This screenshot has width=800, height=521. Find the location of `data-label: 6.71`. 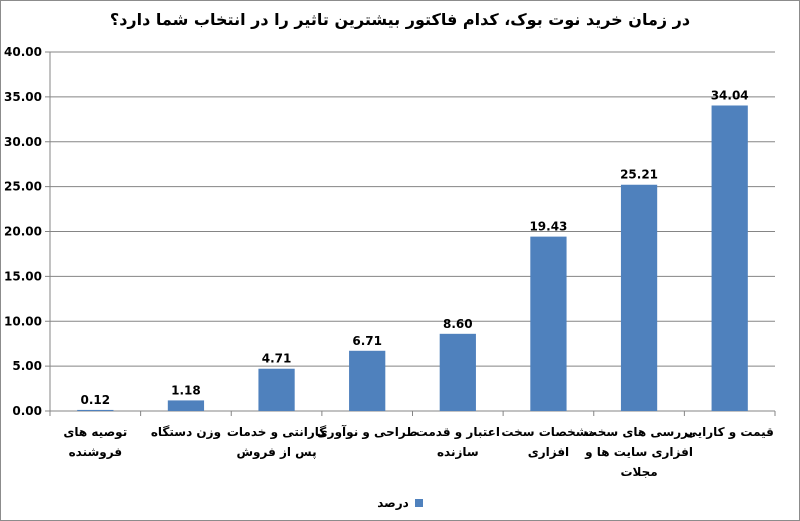

data-label: 6.71 is located at coordinates (367, 341).